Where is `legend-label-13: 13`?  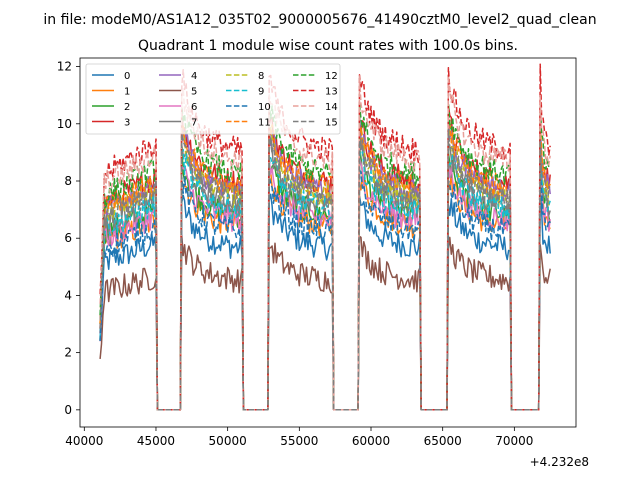
legend-label-13: 13 is located at coordinates (331, 92).